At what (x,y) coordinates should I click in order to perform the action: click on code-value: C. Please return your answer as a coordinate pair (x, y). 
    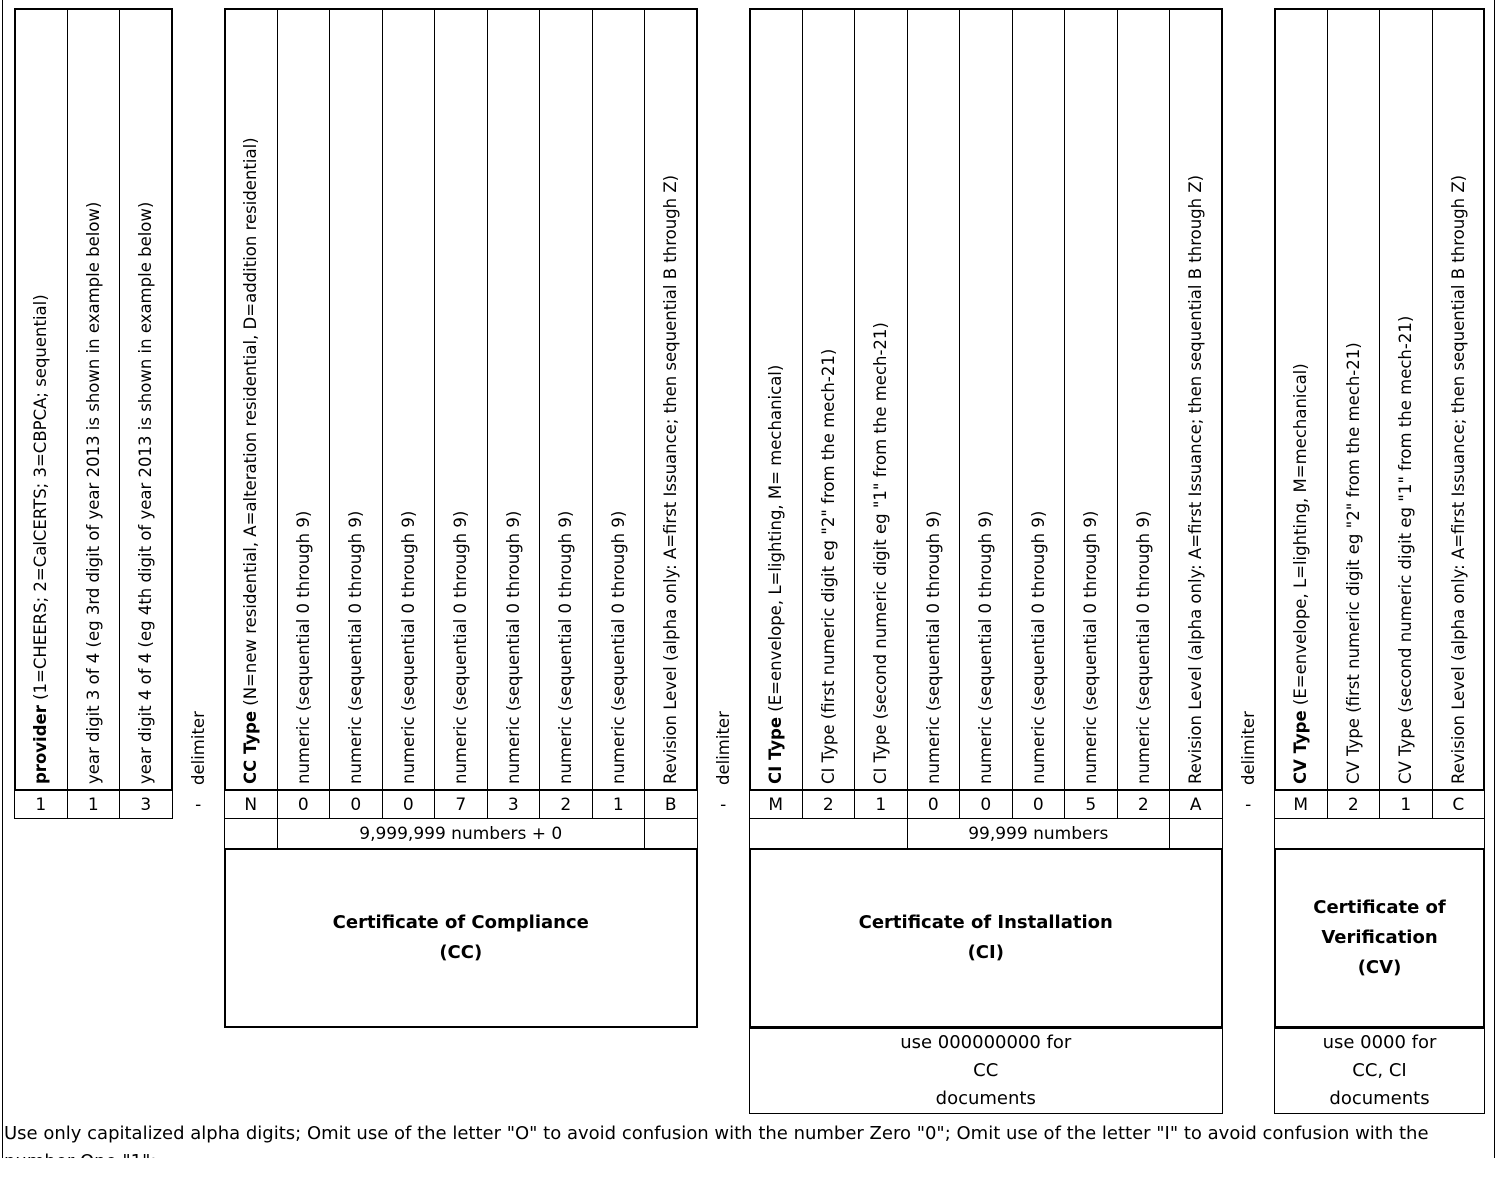
    Looking at the image, I should click on (1458, 804).